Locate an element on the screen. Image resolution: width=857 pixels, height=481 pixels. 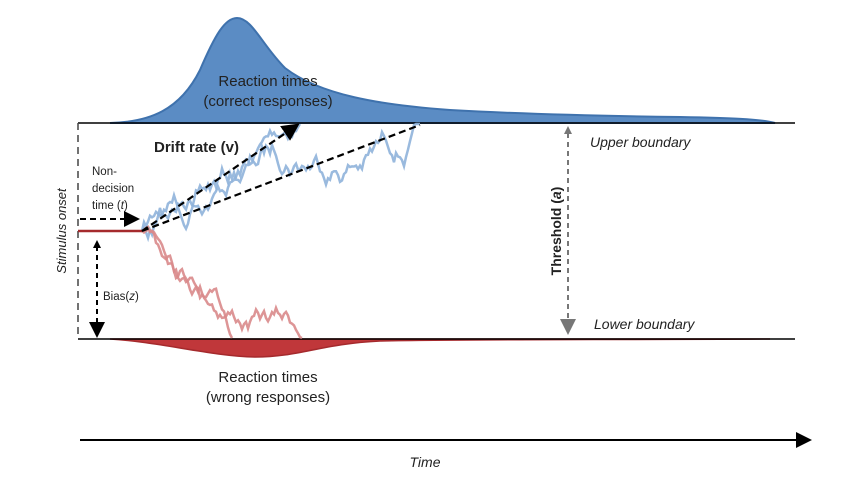
bias-label: Bias(z) is located at coordinates (121, 297).